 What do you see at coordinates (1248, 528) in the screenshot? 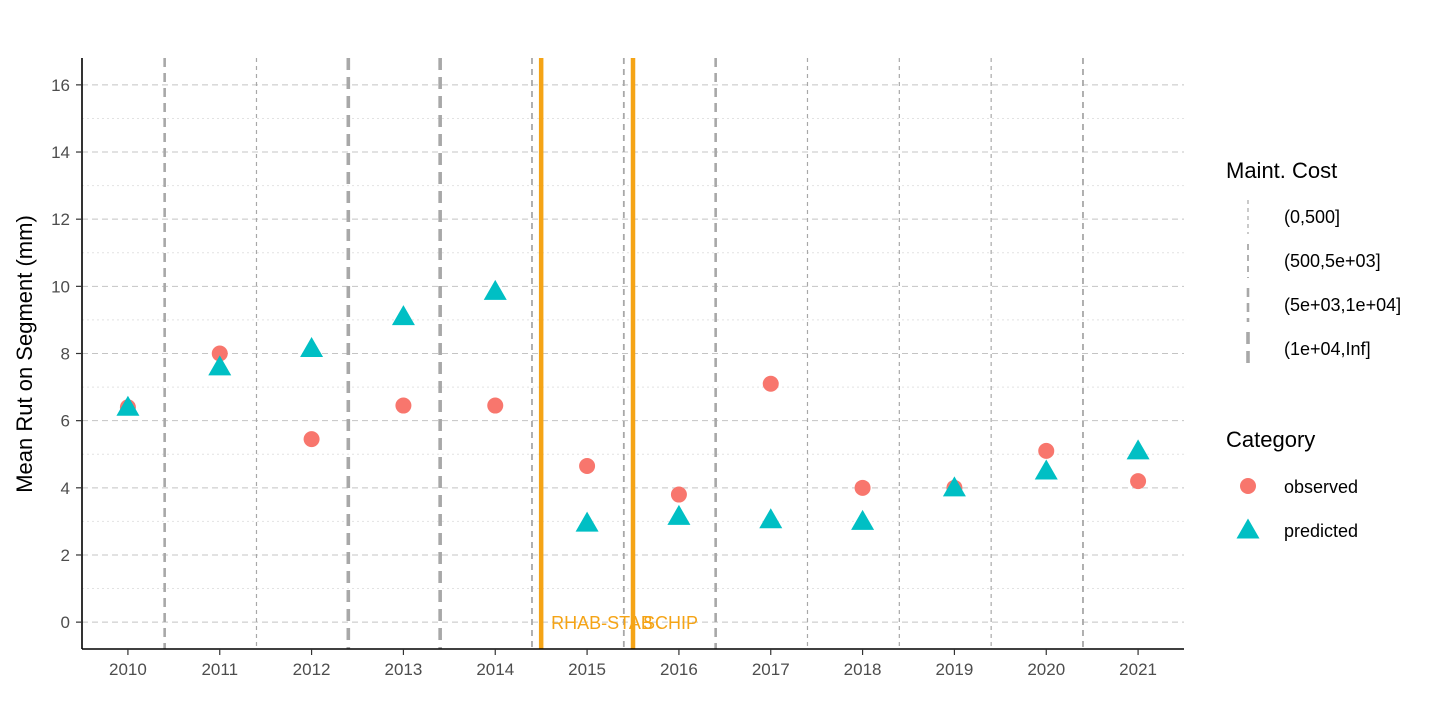
I see `legend-key-predicted` at bounding box center [1248, 528].